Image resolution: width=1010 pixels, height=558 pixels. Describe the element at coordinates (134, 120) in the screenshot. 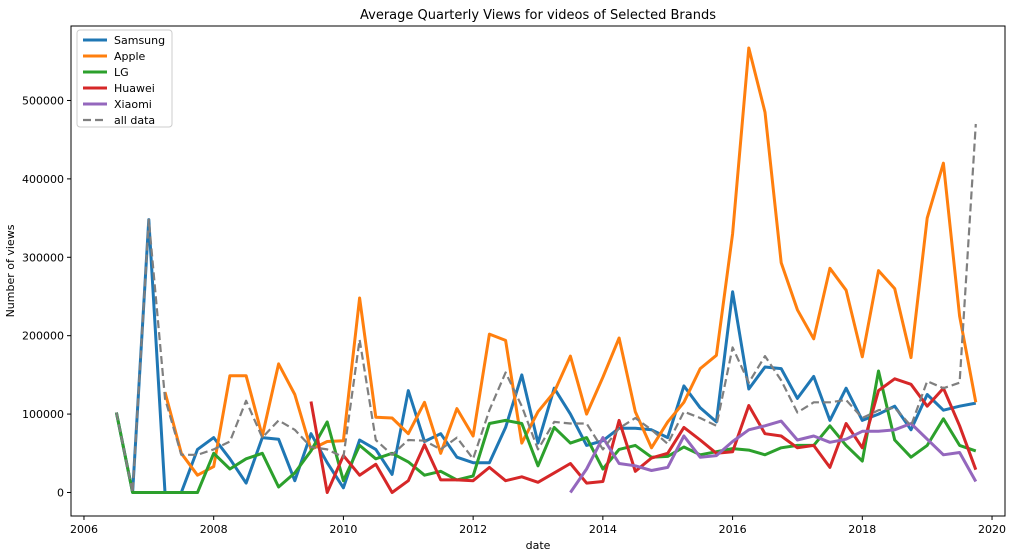

I see `legend-label-all-data: all data` at that location.